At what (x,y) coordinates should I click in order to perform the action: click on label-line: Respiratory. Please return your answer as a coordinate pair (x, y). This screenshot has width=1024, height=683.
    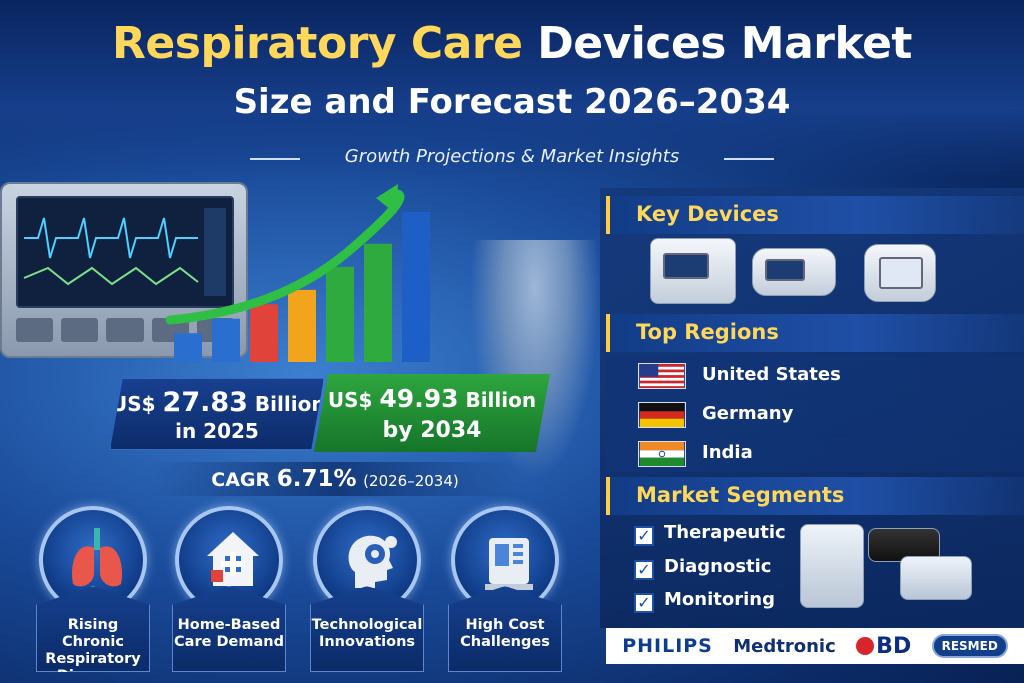
    Looking at the image, I should click on (93, 659).